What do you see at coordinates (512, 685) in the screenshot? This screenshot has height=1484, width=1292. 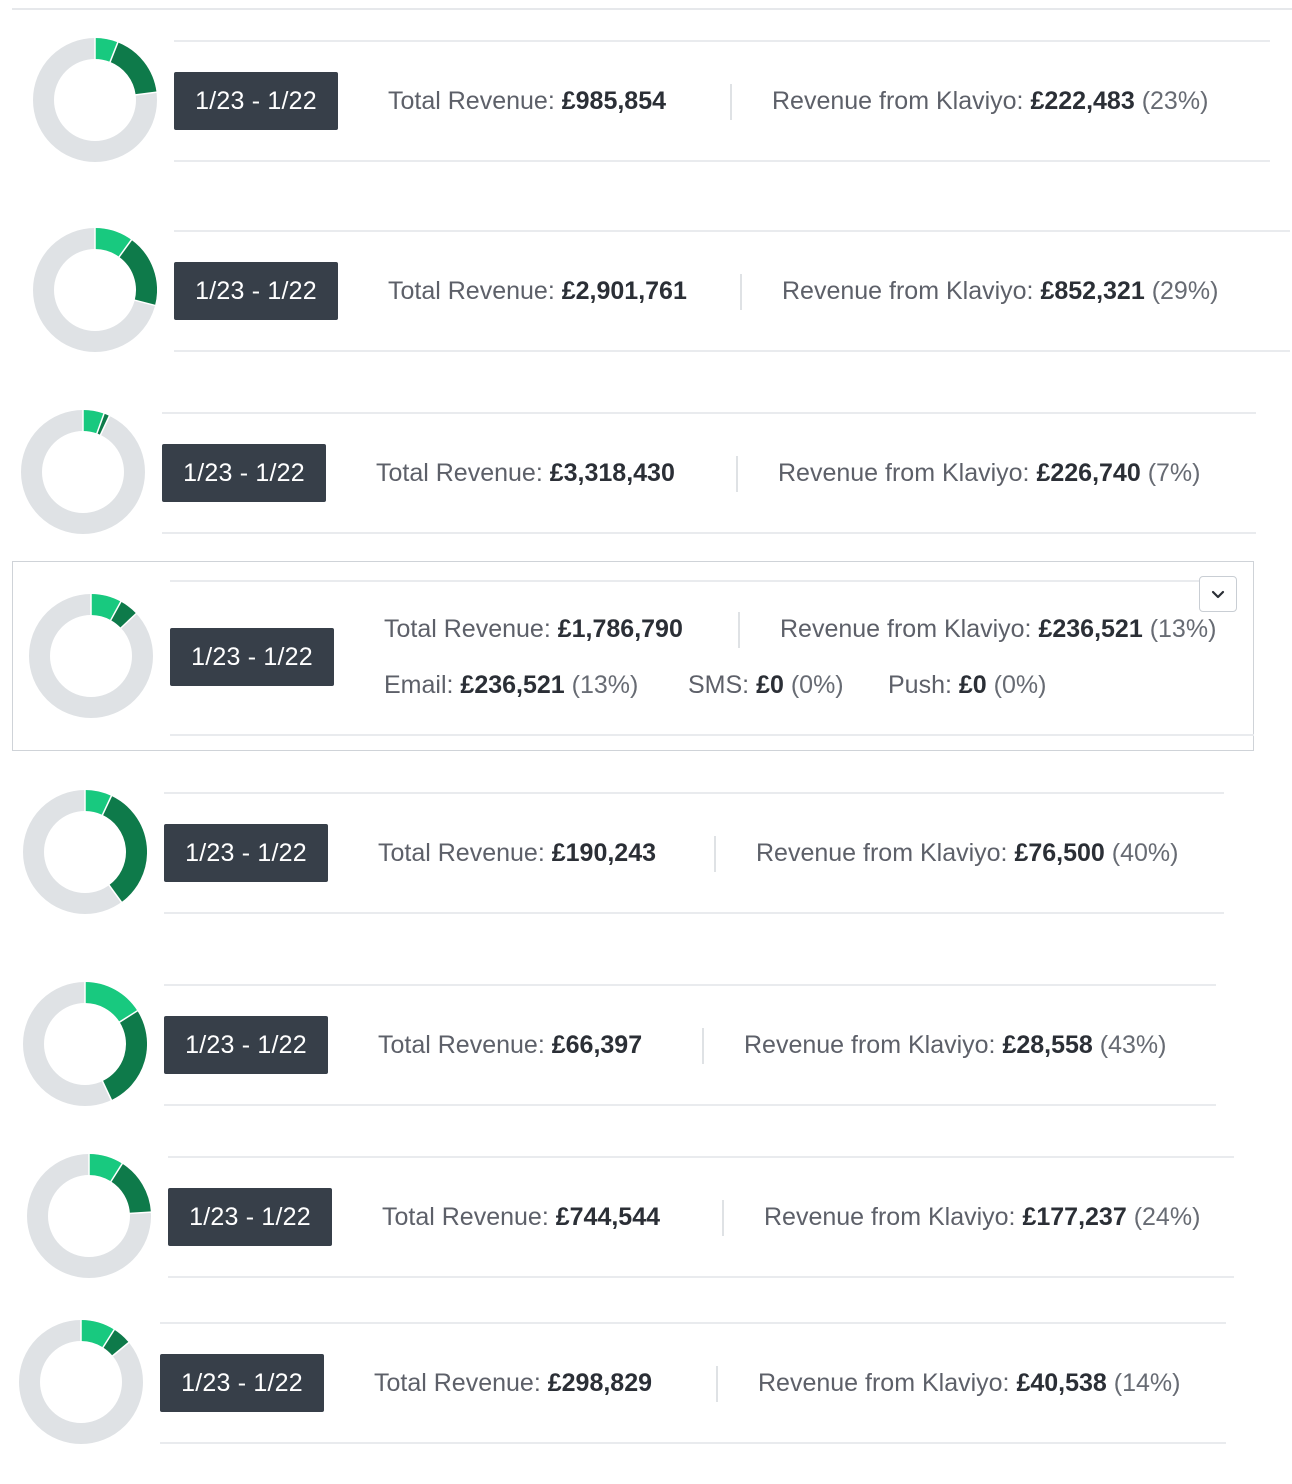 I see `email-revenue-value: £236,521` at bounding box center [512, 685].